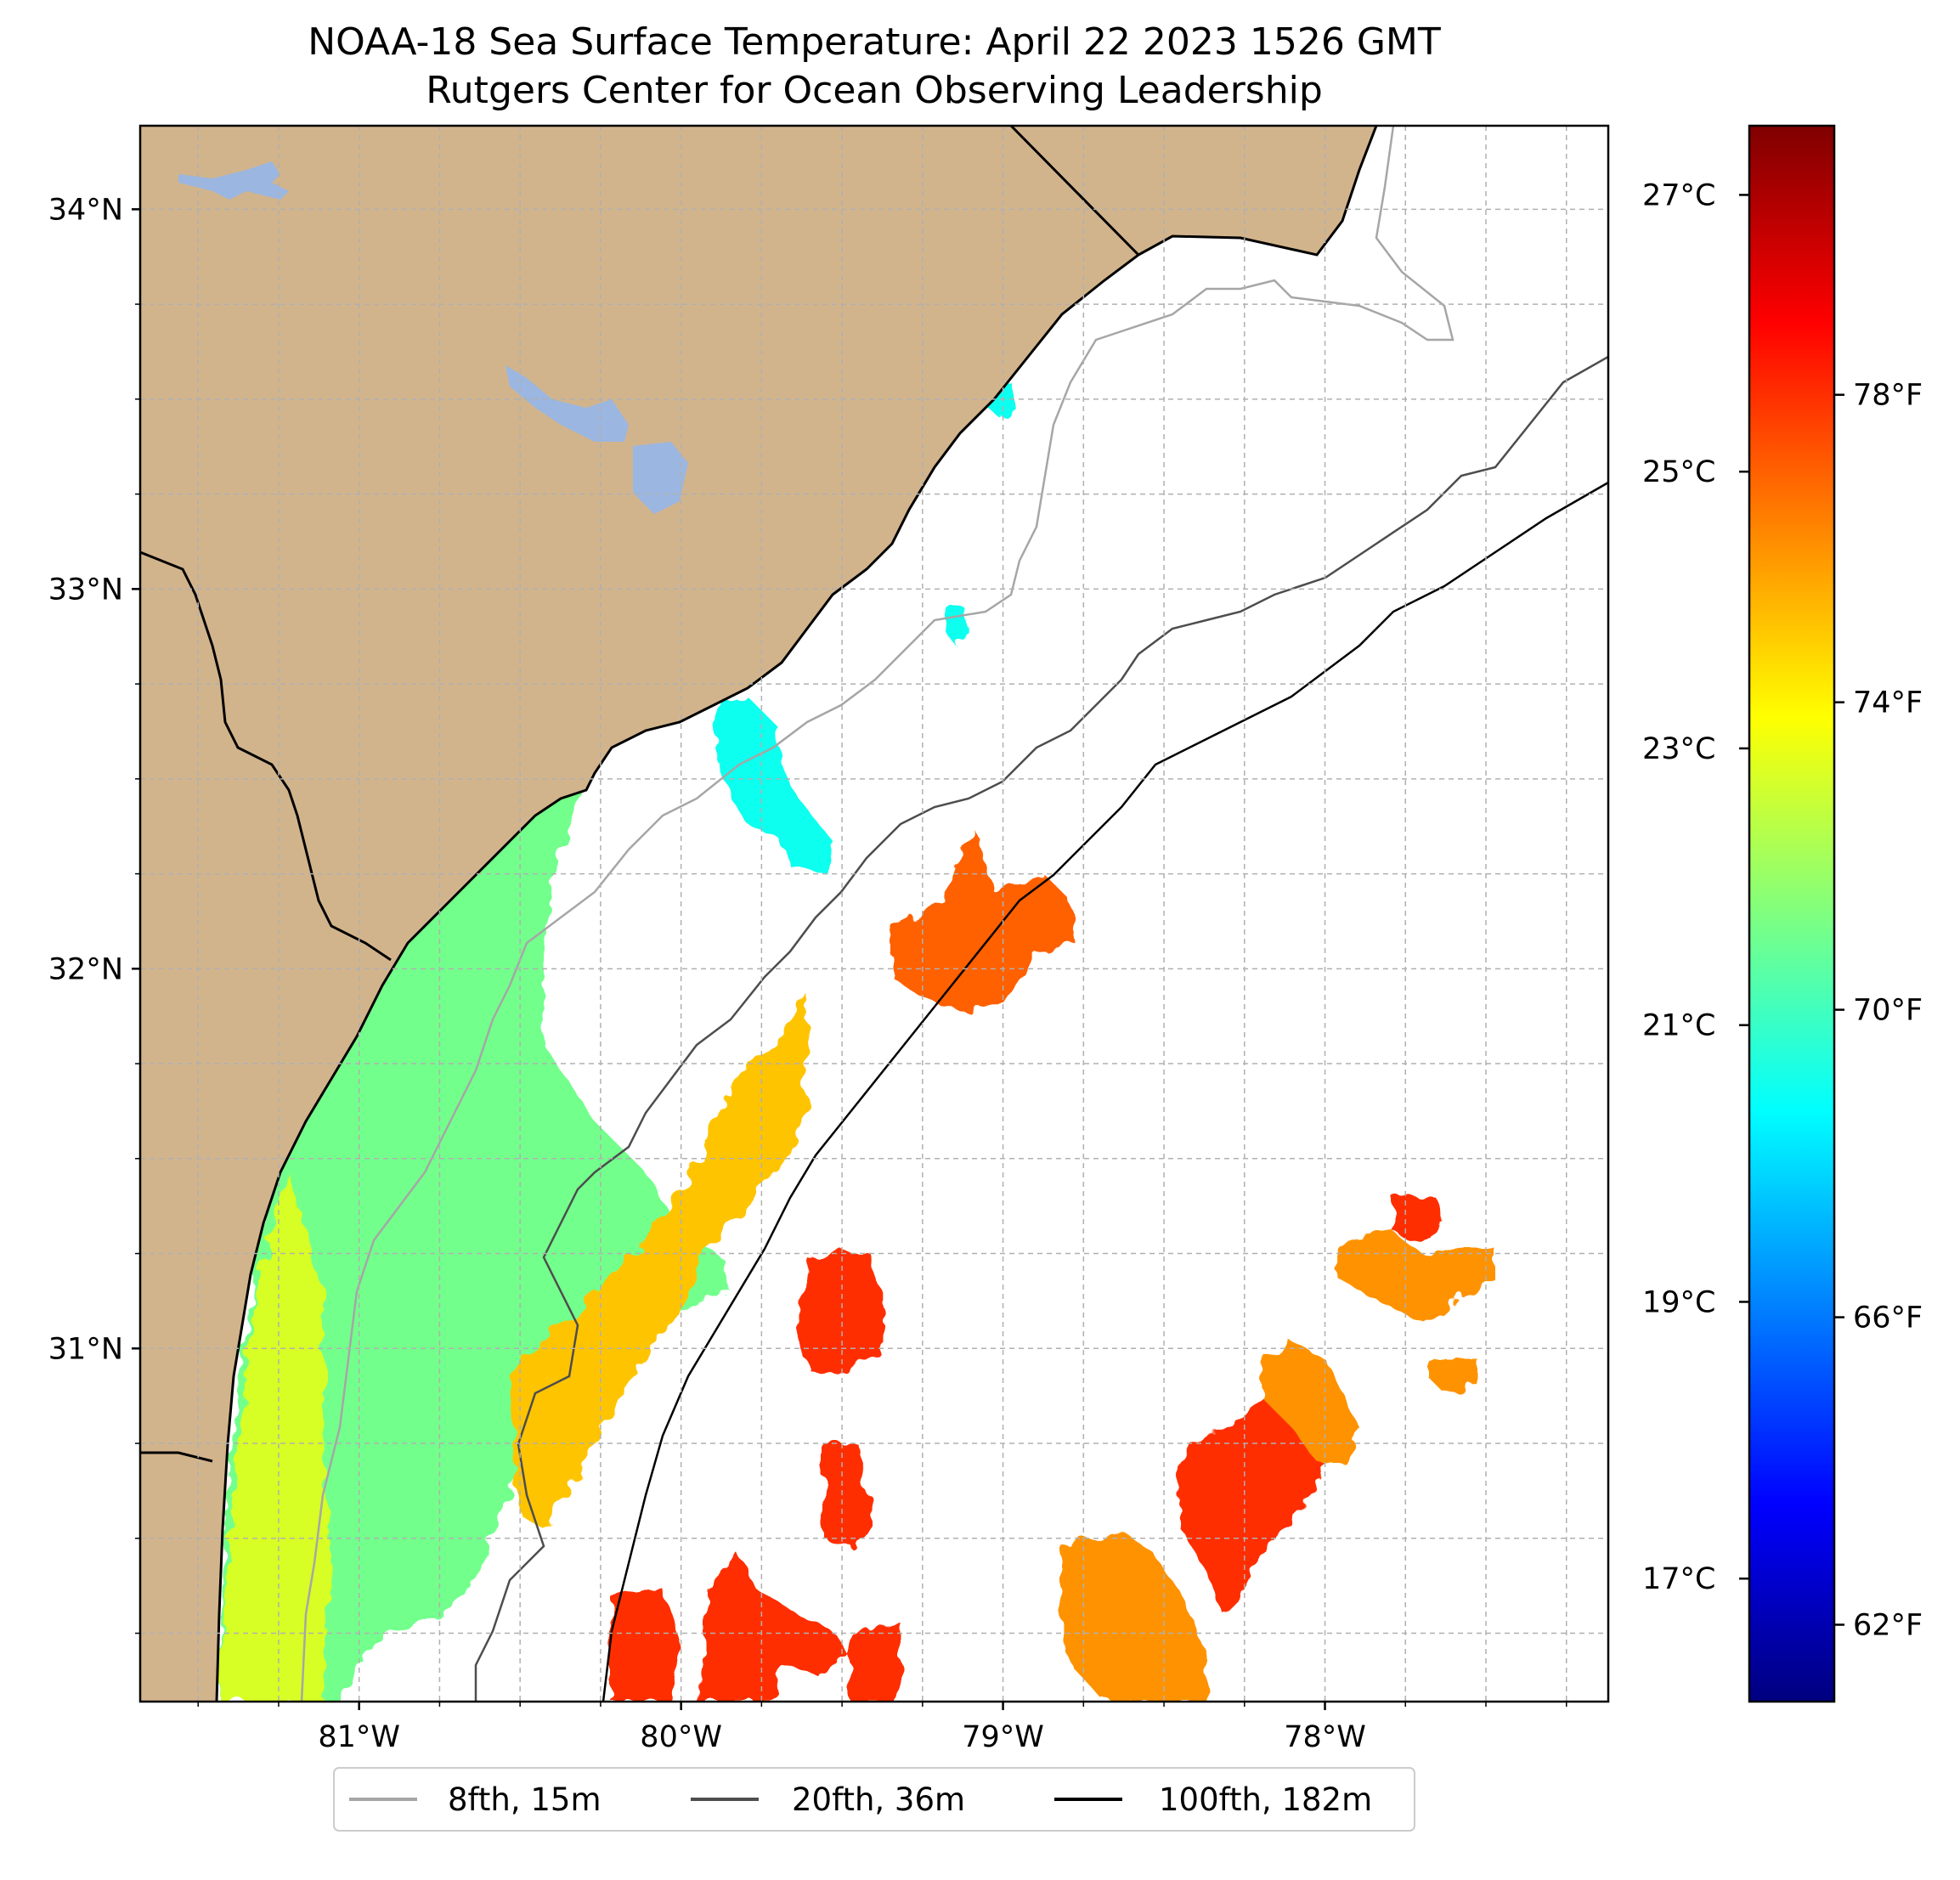 Image resolution: width=1960 pixels, height=1880 pixels. What do you see at coordinates (85, 590) in the screenshot?
I see `lat-tick-label: 33°N` at bounding box center [85, 590].